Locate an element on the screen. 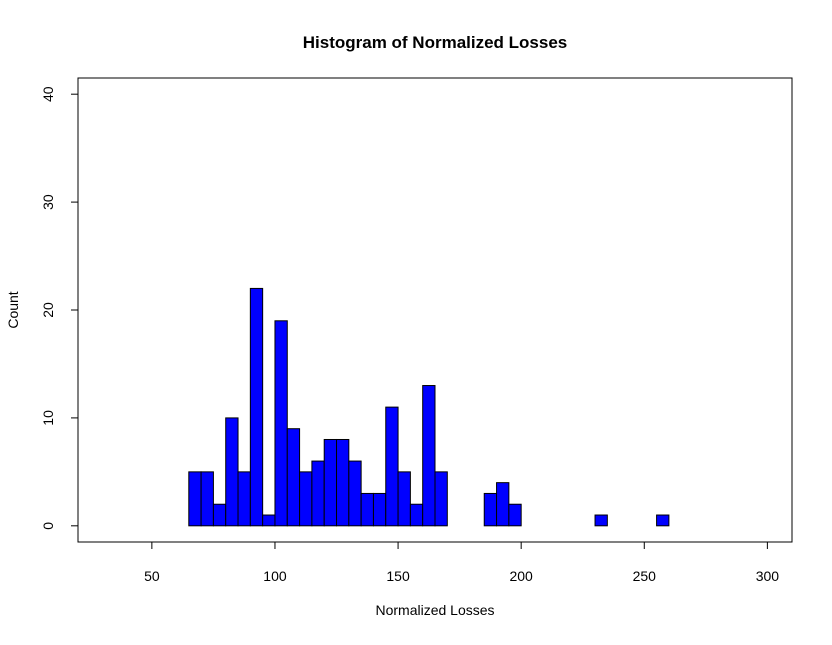  x-axis: 50 100 150 200 250 300 is located at coordinates (462, 562).